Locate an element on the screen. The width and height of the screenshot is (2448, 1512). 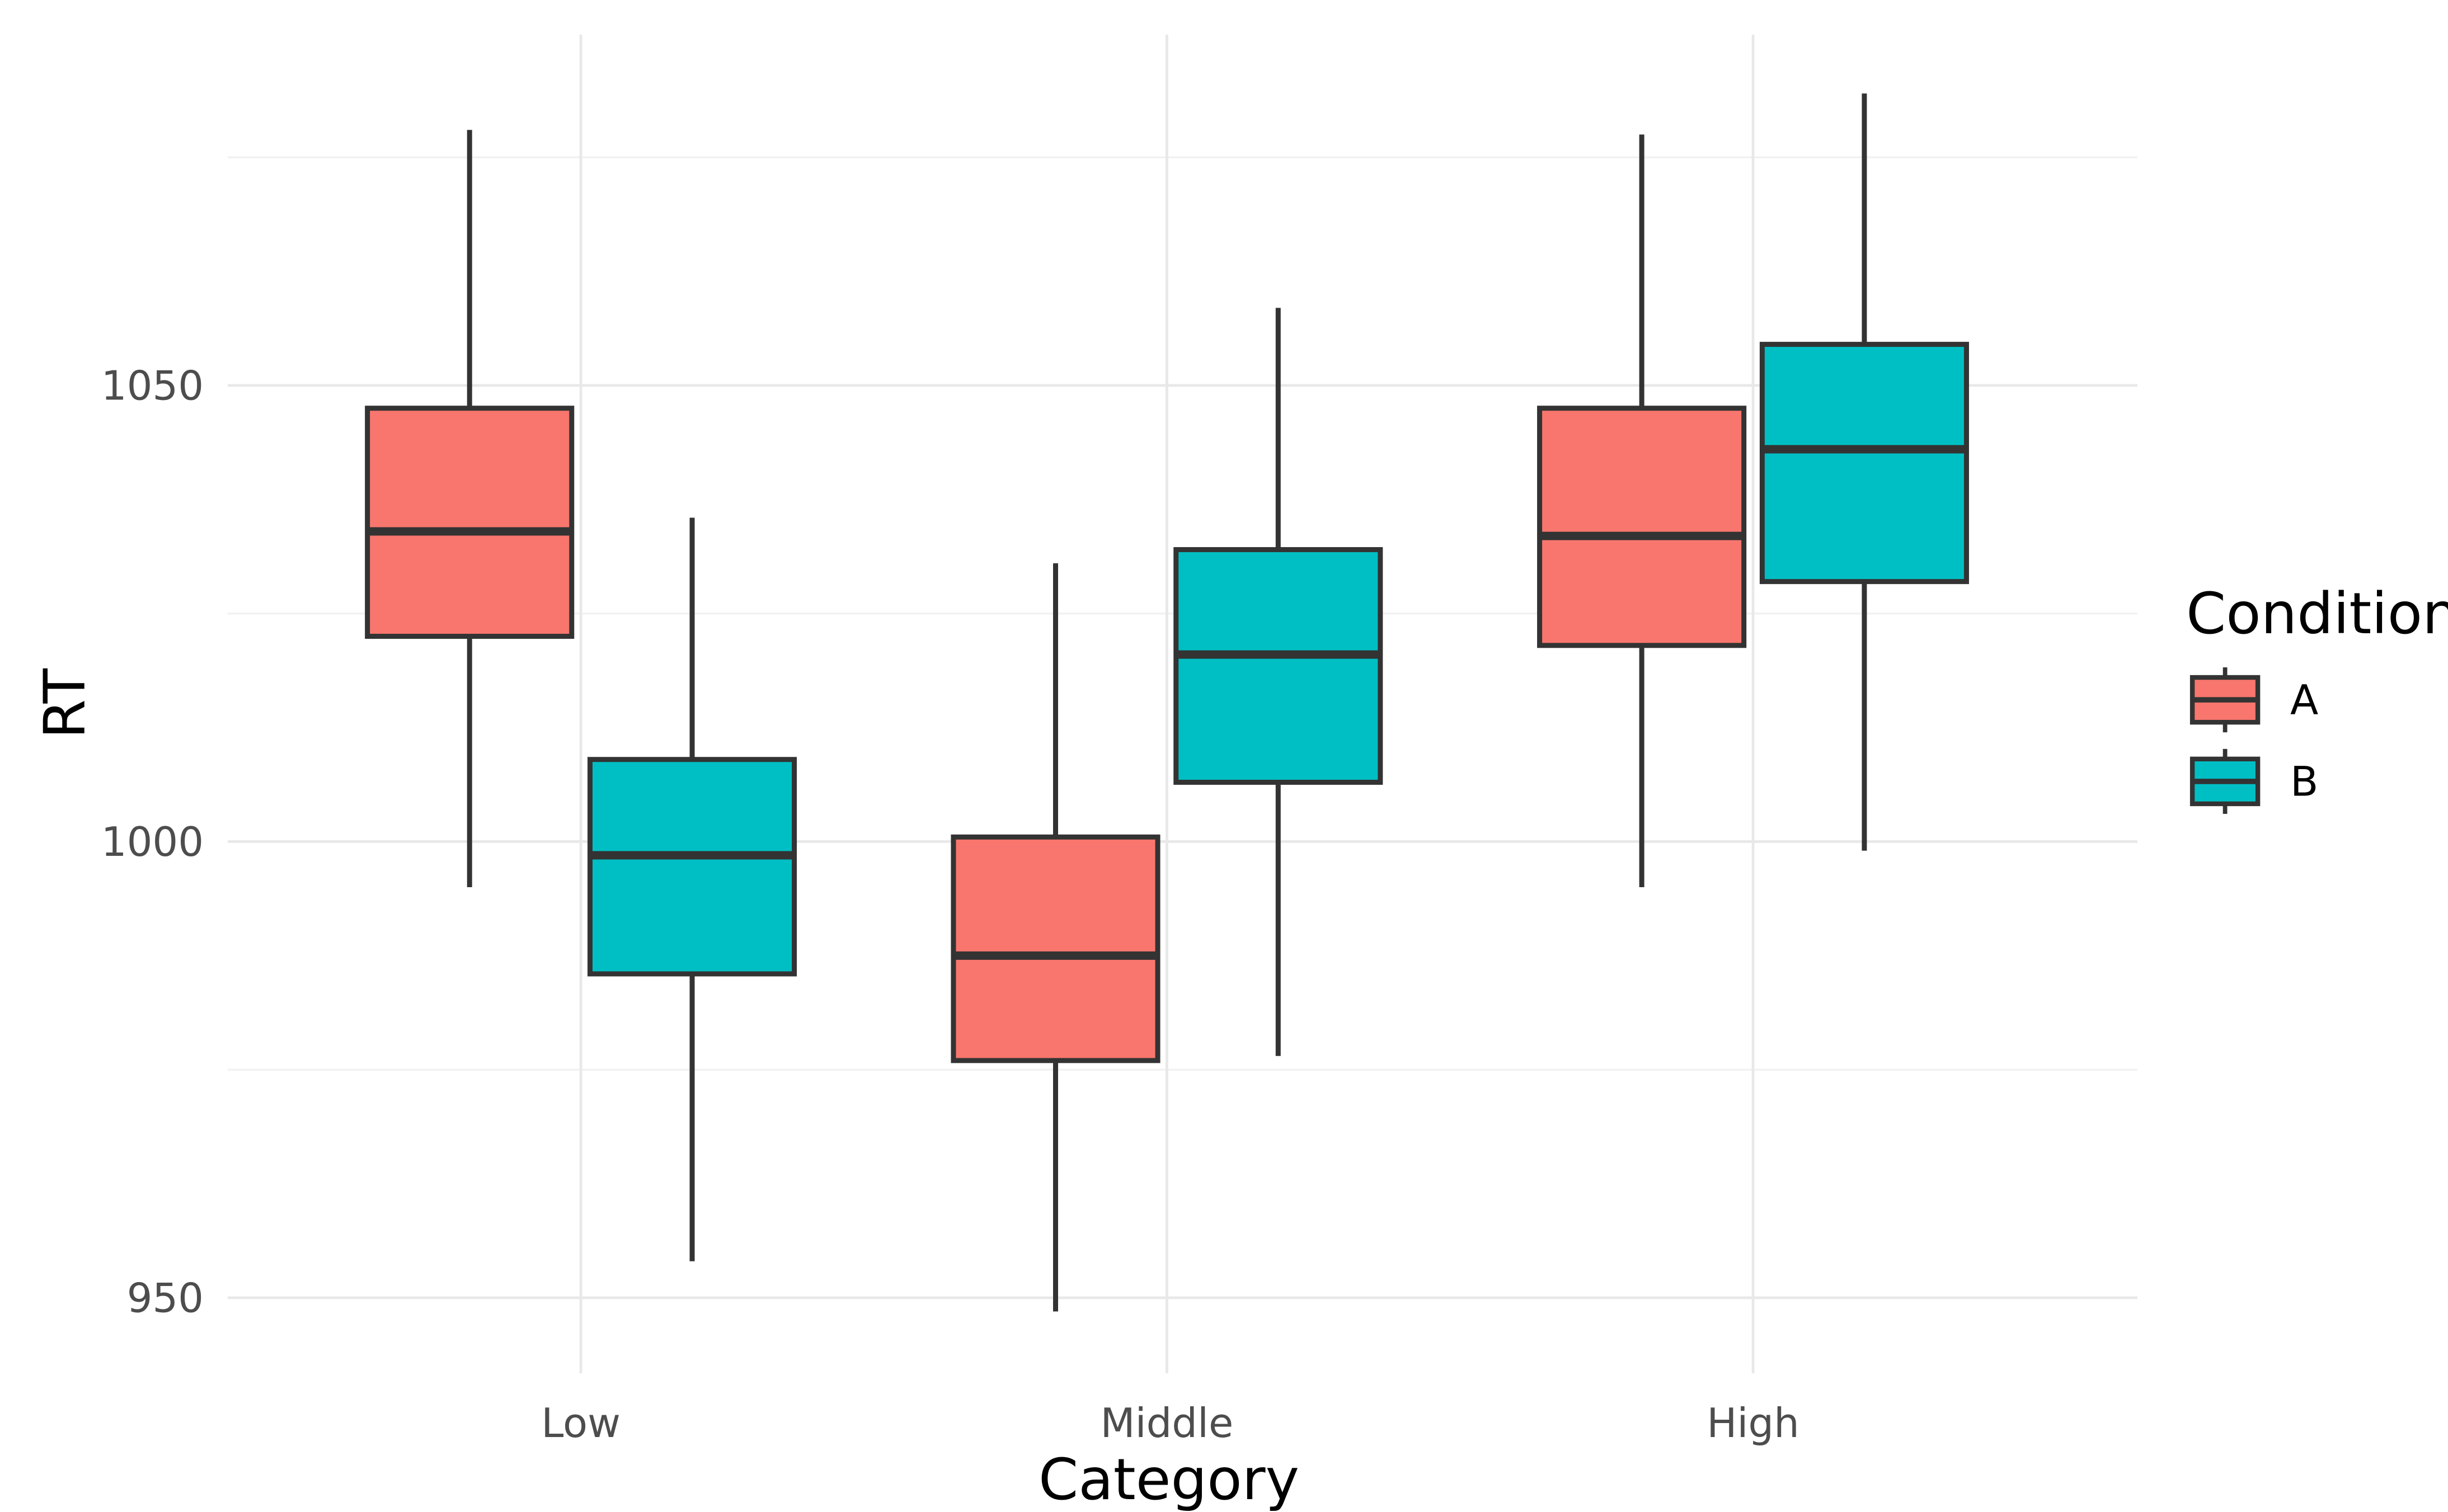
box-low-a is located at coordinates (470, 509).